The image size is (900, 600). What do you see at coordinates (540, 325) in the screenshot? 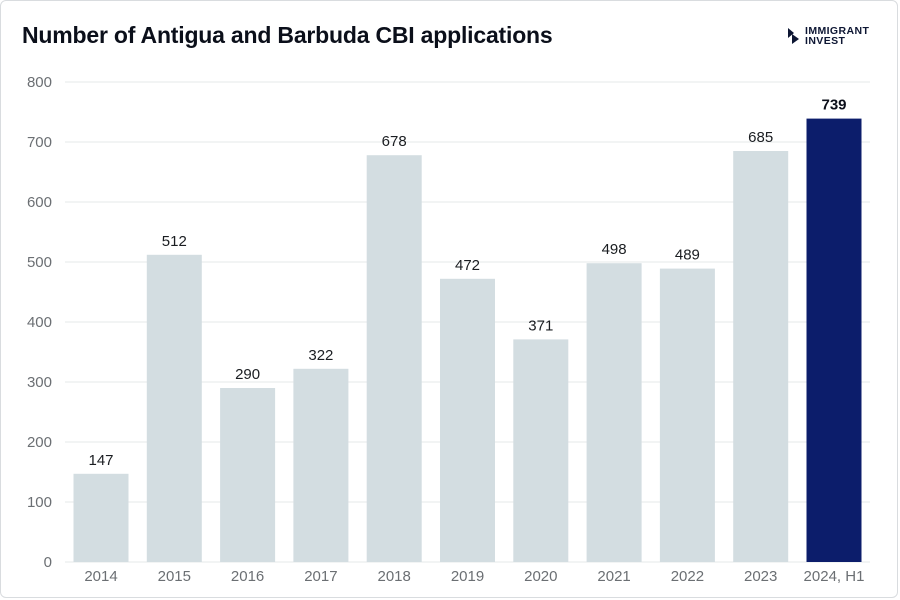
I see `data-label: 371` at bounding box center [540, 325].